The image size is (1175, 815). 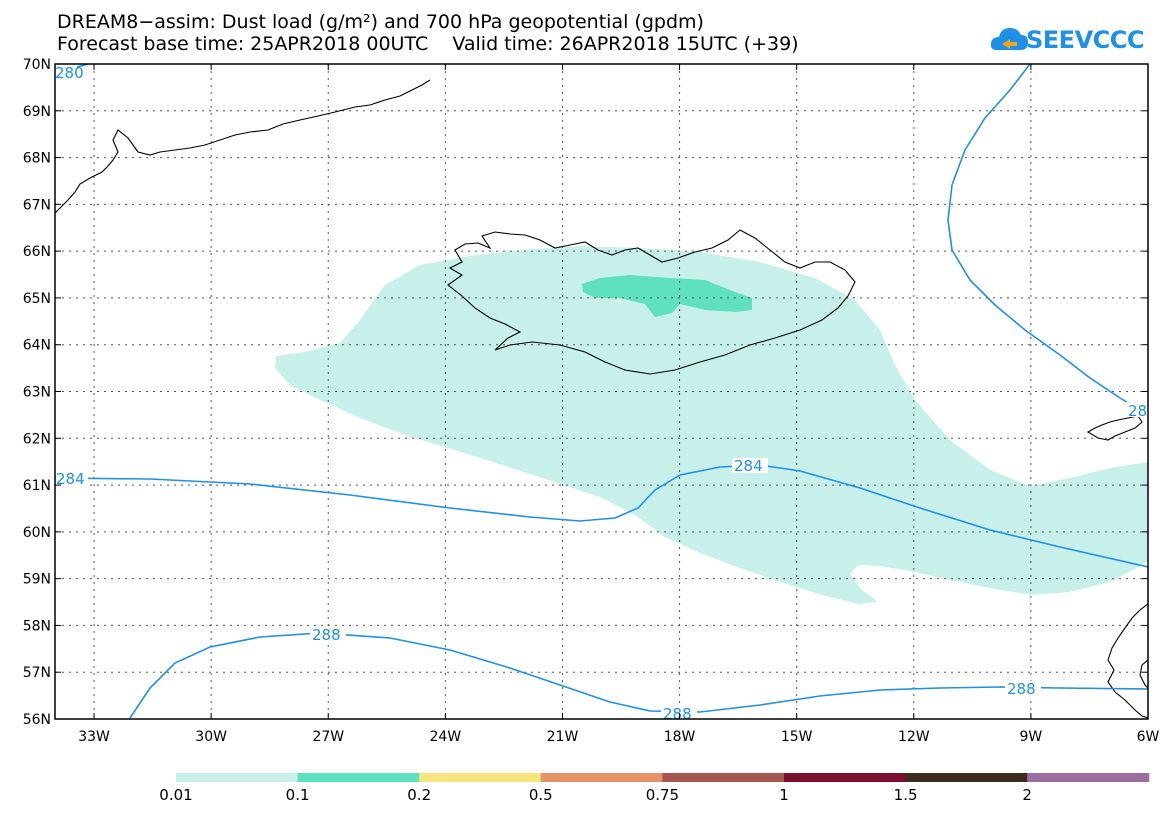 I want to click on scotland-coast, so click(x=1127, y=661).